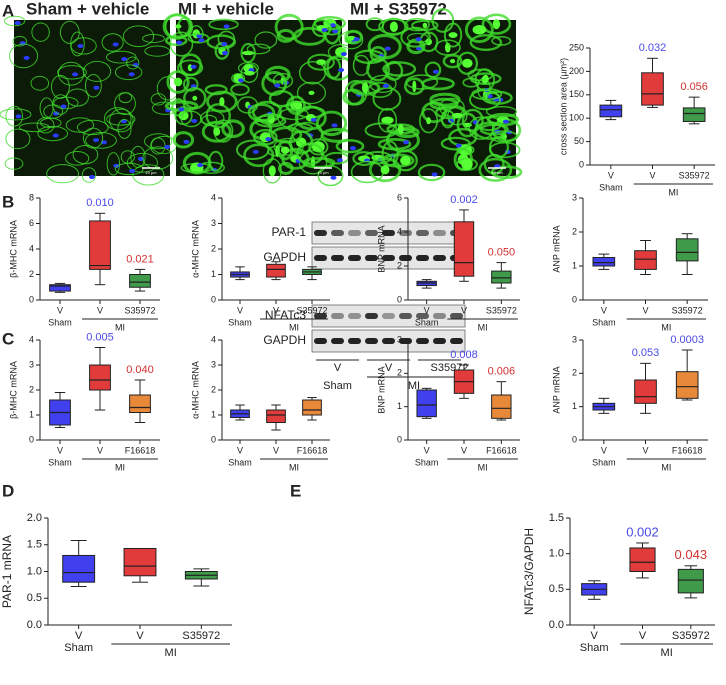 This screenshot has height=685, width=726. I want to click on y-tick-label: 8, so click(31, 197).